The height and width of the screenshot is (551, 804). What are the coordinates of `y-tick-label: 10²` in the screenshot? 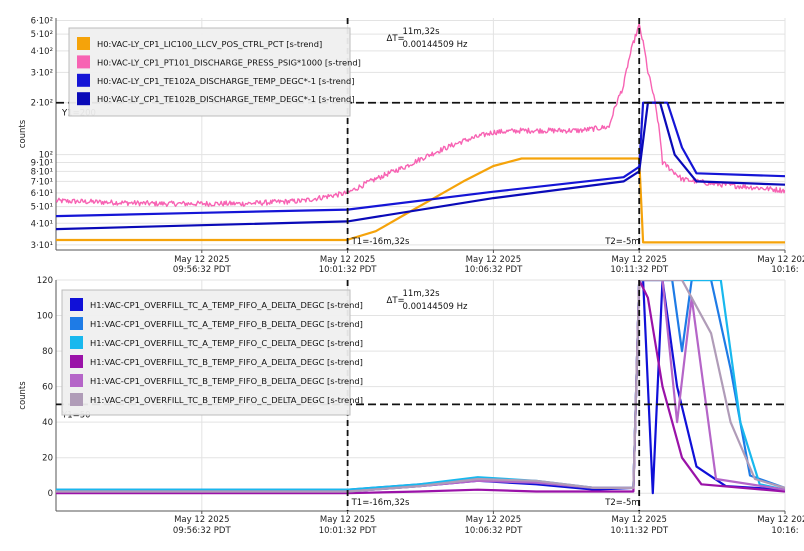 It's located at (46, 156).